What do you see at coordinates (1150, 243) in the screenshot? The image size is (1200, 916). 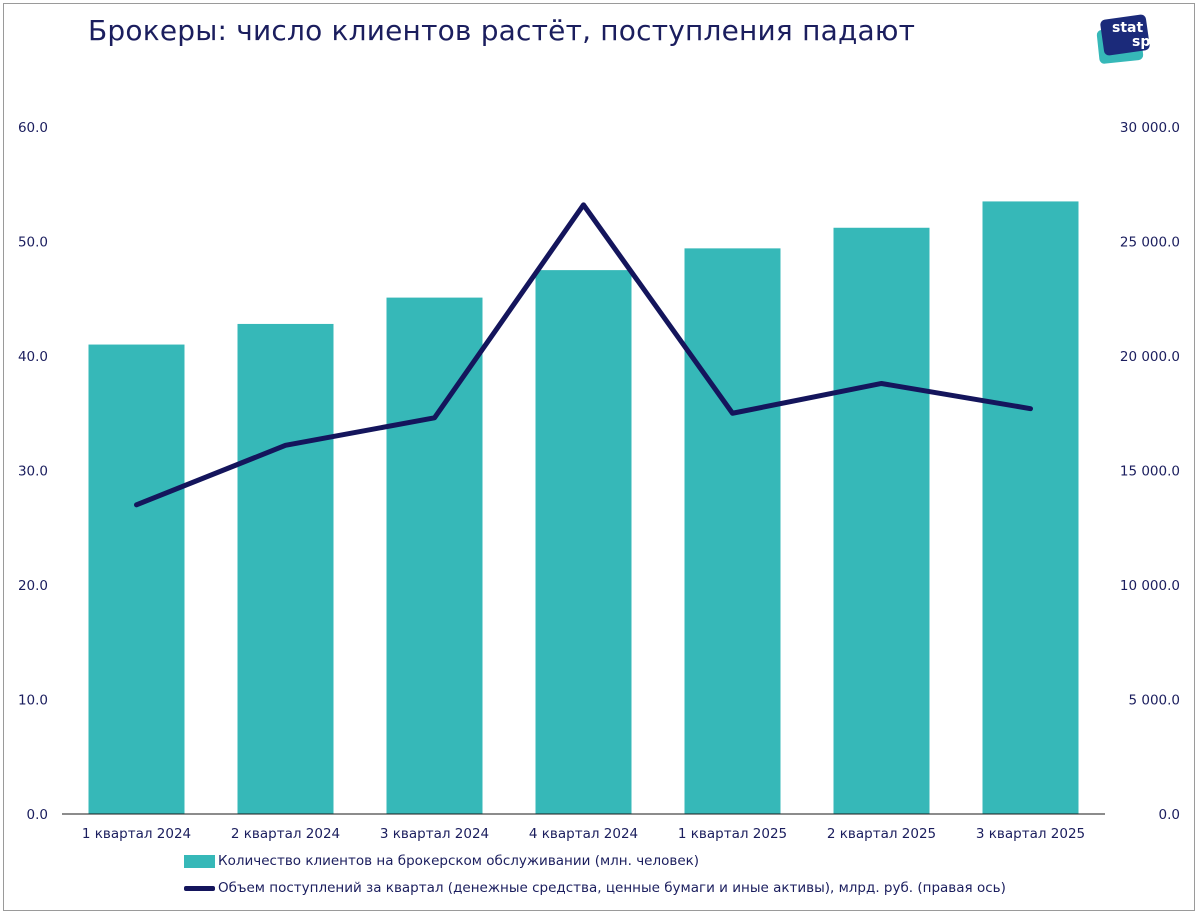 I see `right-tick-label: 25 000.0` at bounding box center [1150, 243].